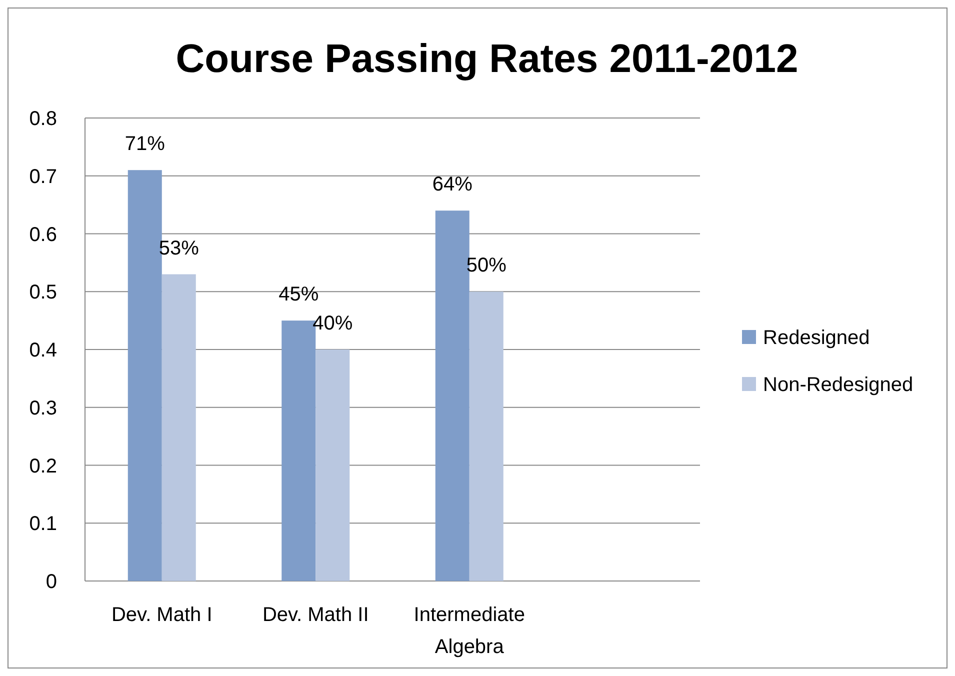 The width and height of the screenshot is (955, 676). What do you see at coordinates (298, 295) in the screenshot?
I see `data-label: 45%` at bounding box center [298, 295].